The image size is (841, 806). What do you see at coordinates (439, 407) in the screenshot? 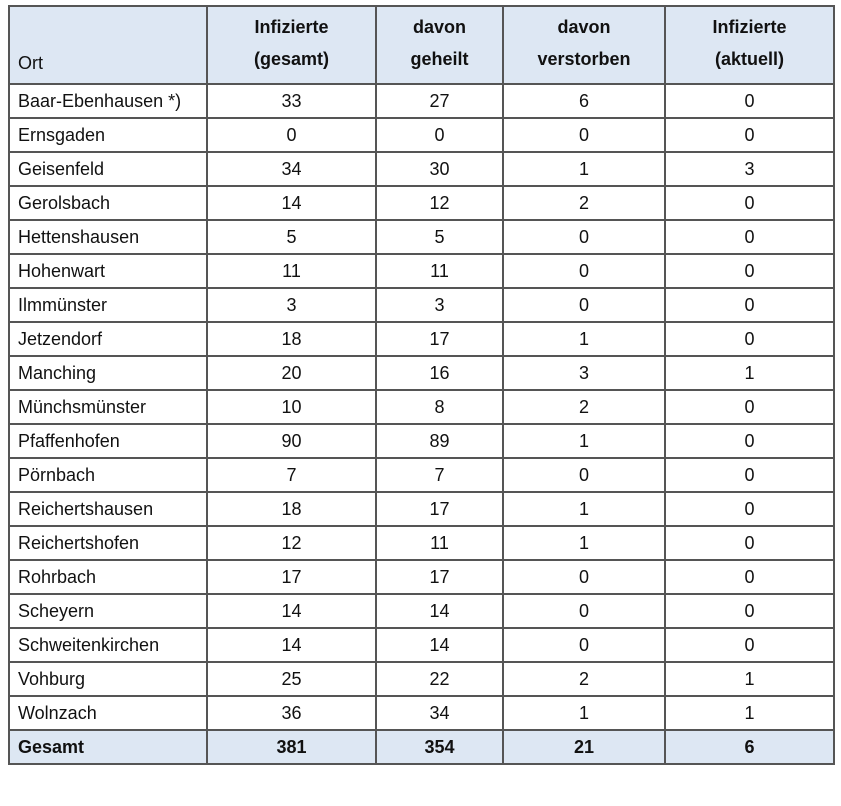
I see `number-cell: 8` at bounding box center [439, 407].